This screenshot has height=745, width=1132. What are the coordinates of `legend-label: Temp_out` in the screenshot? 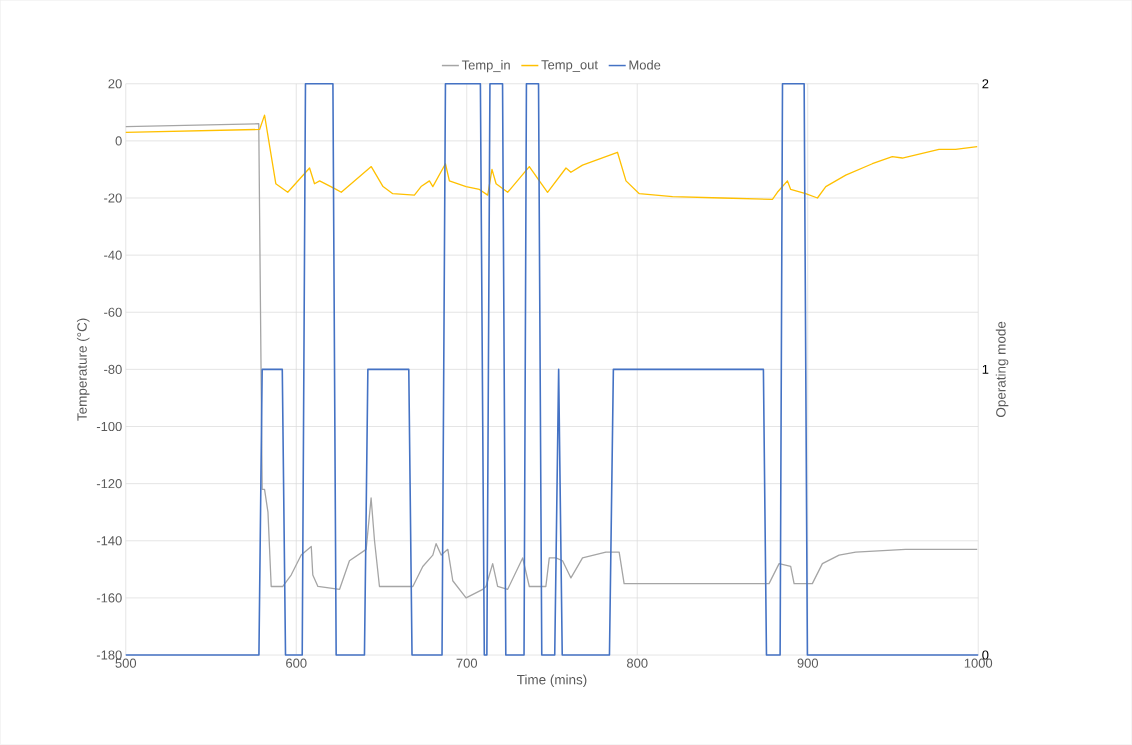 It's located at (569, 66).